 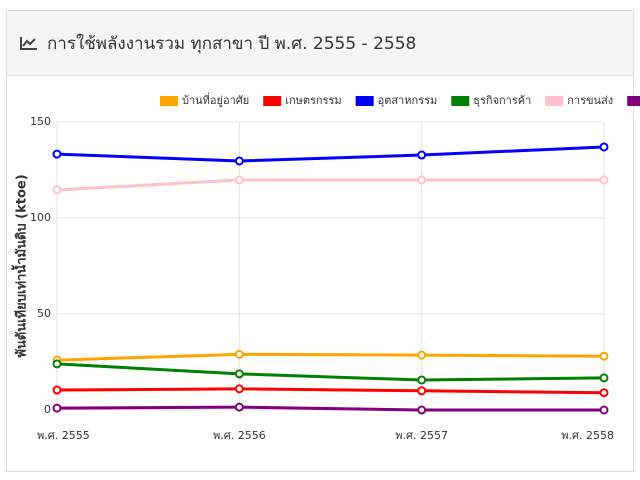 I want to click on y-tick-label: 150, so click(x=40, y=121).